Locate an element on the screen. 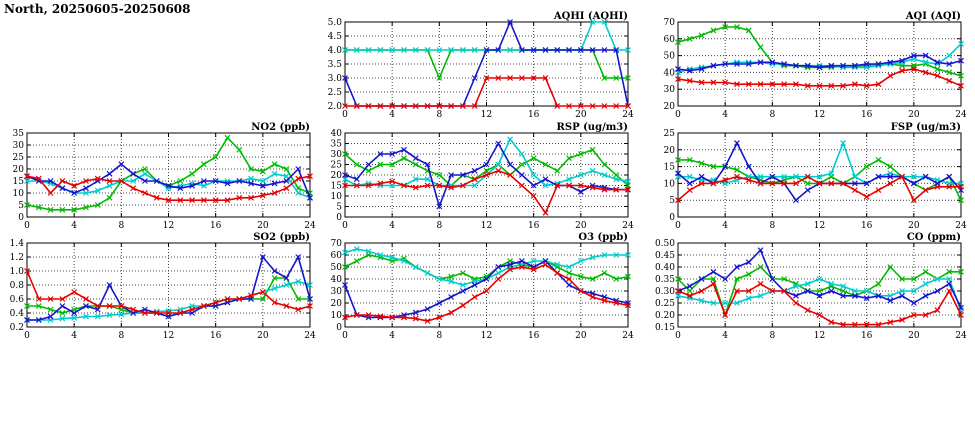 The image size is (975, 447). chart-label: 0.20 is located at coordinates (665, 316).